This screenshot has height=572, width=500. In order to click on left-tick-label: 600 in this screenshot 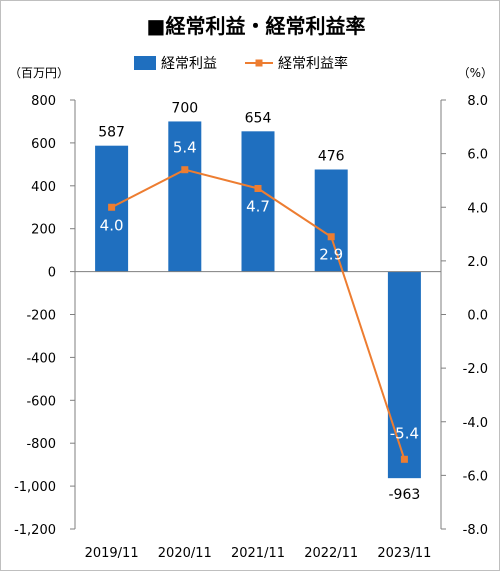, I will do `click(43, 144)`.